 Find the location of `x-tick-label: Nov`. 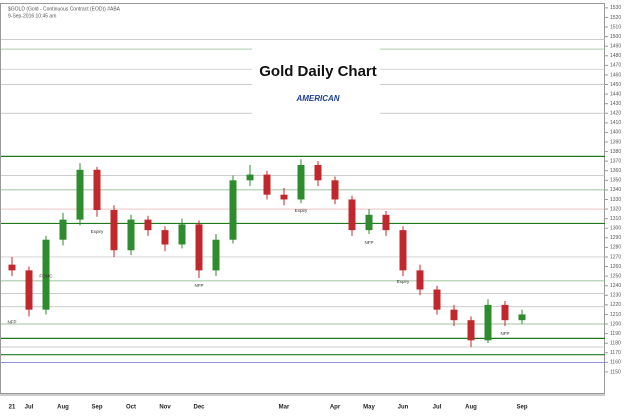

x-tick-label: Nov is located at coordinates (165, 408).